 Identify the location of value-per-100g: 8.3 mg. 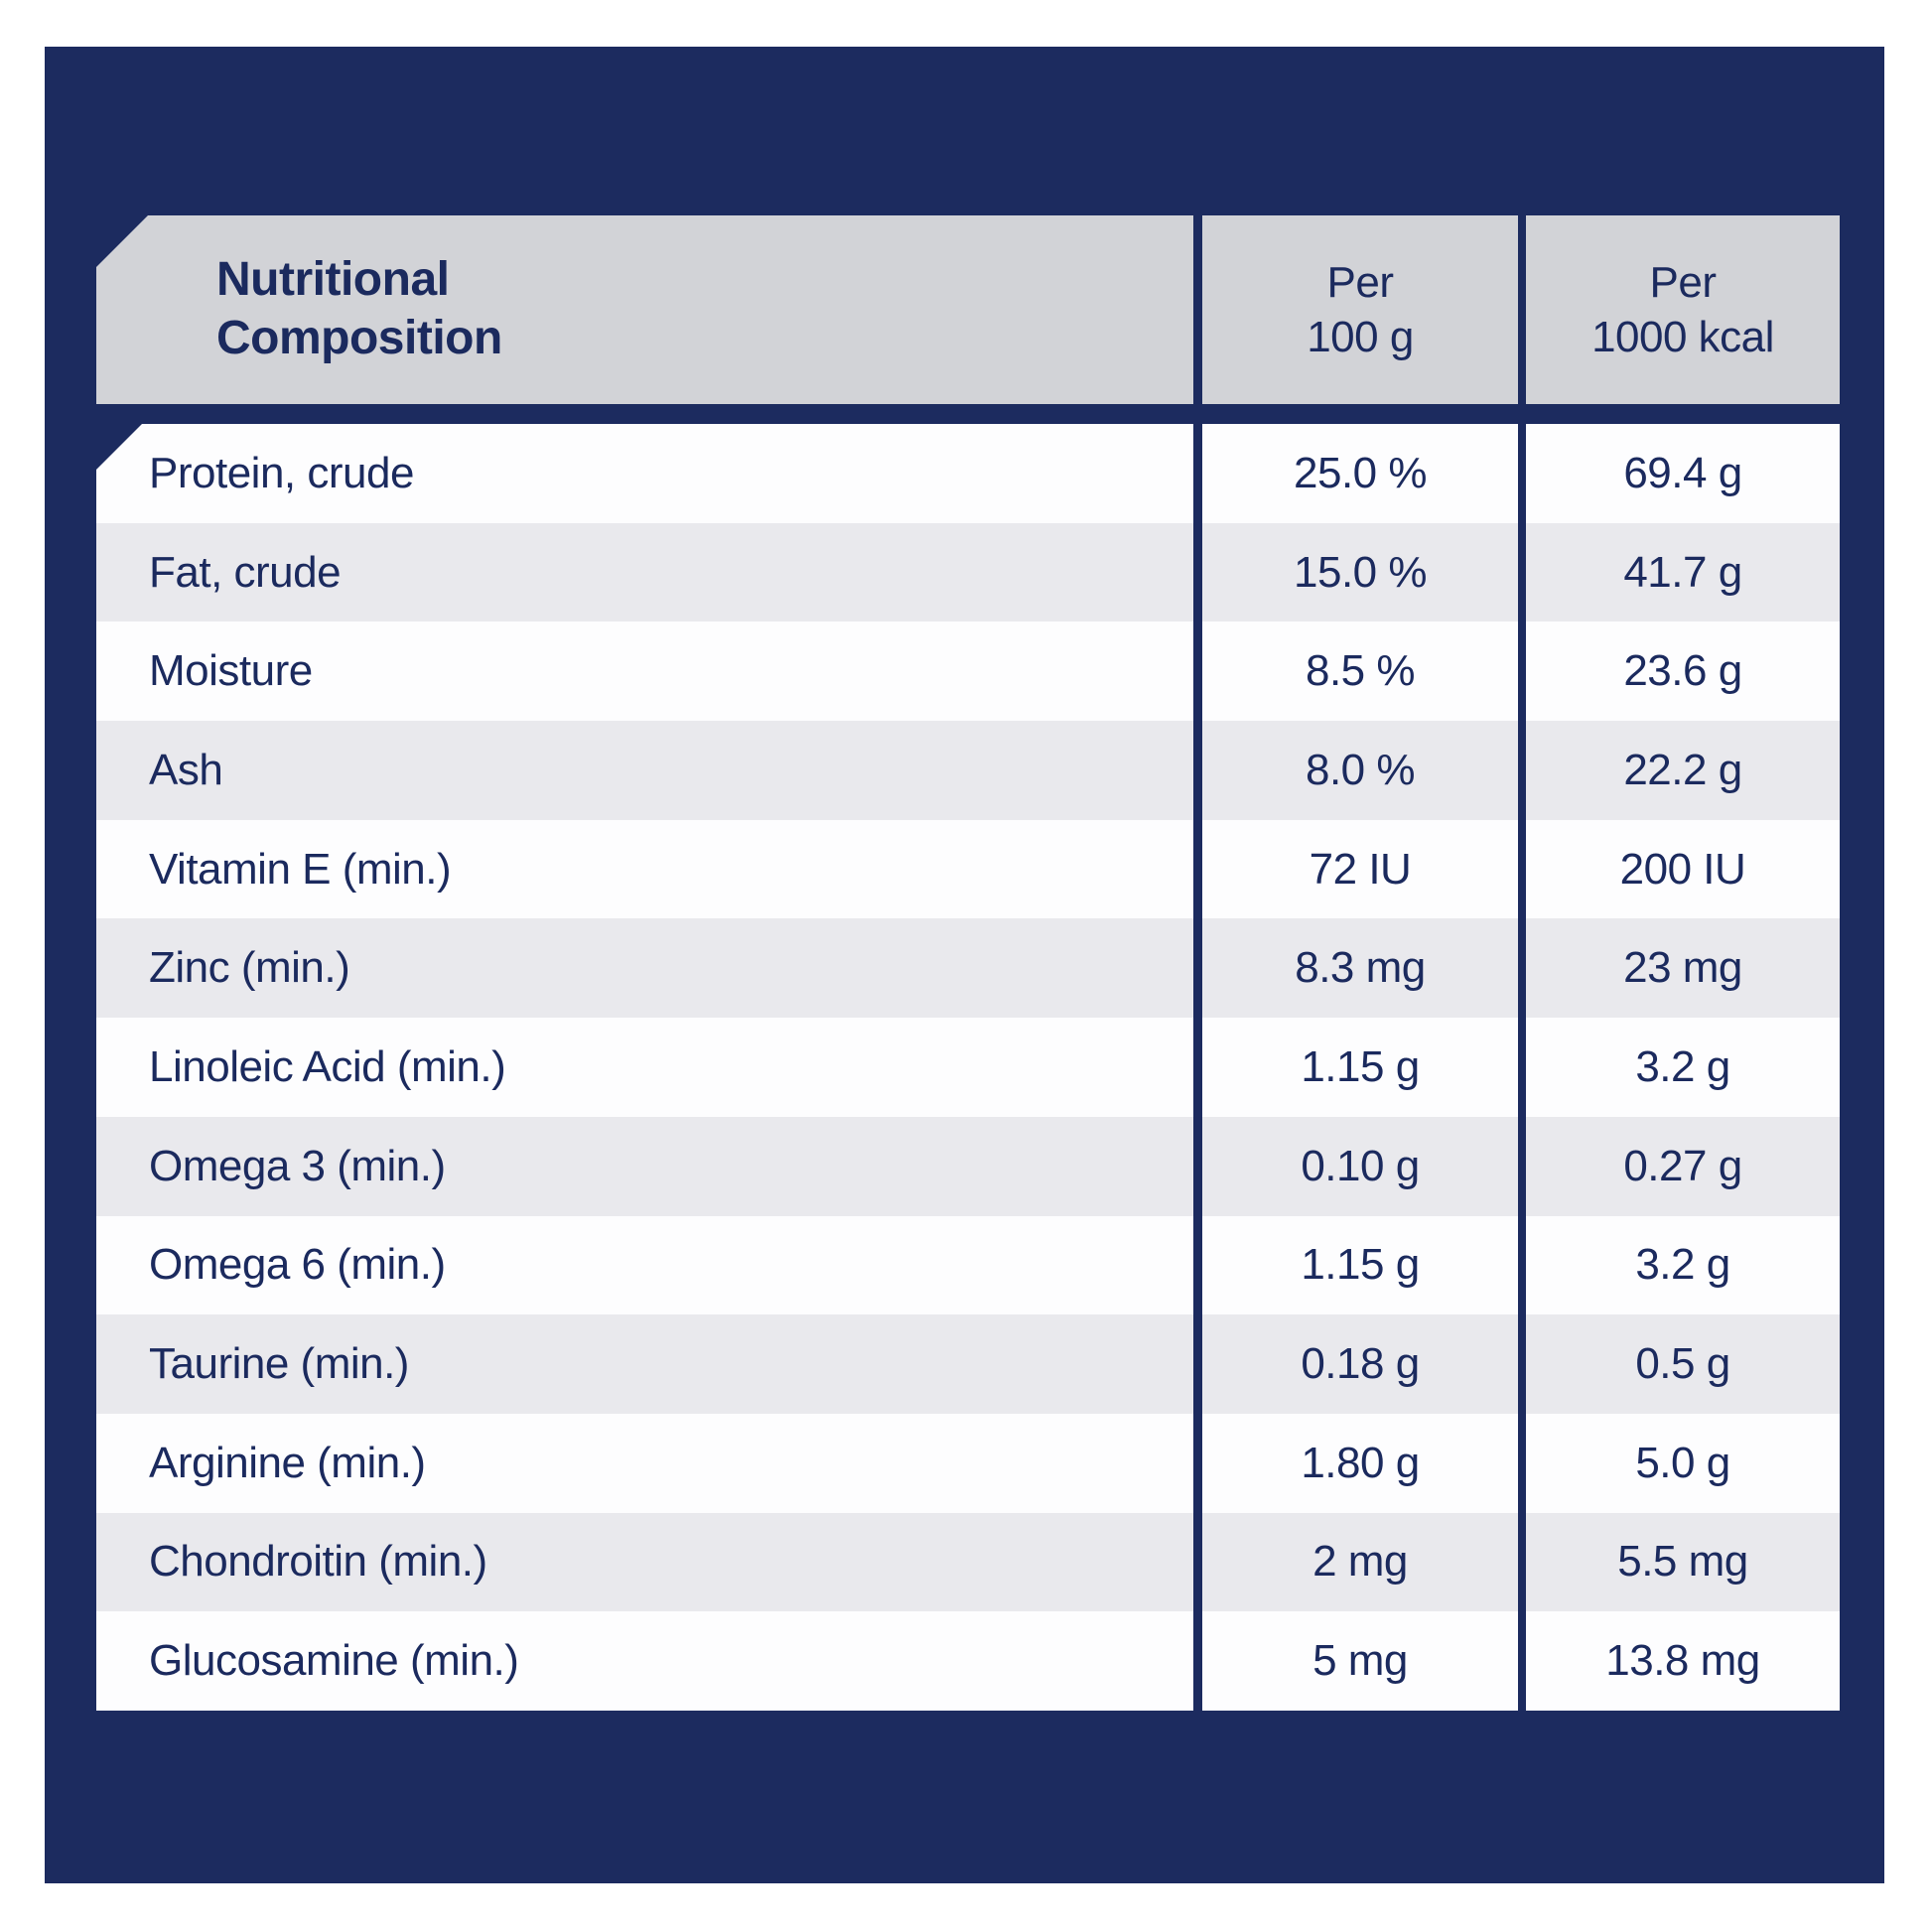
(1355, 968).